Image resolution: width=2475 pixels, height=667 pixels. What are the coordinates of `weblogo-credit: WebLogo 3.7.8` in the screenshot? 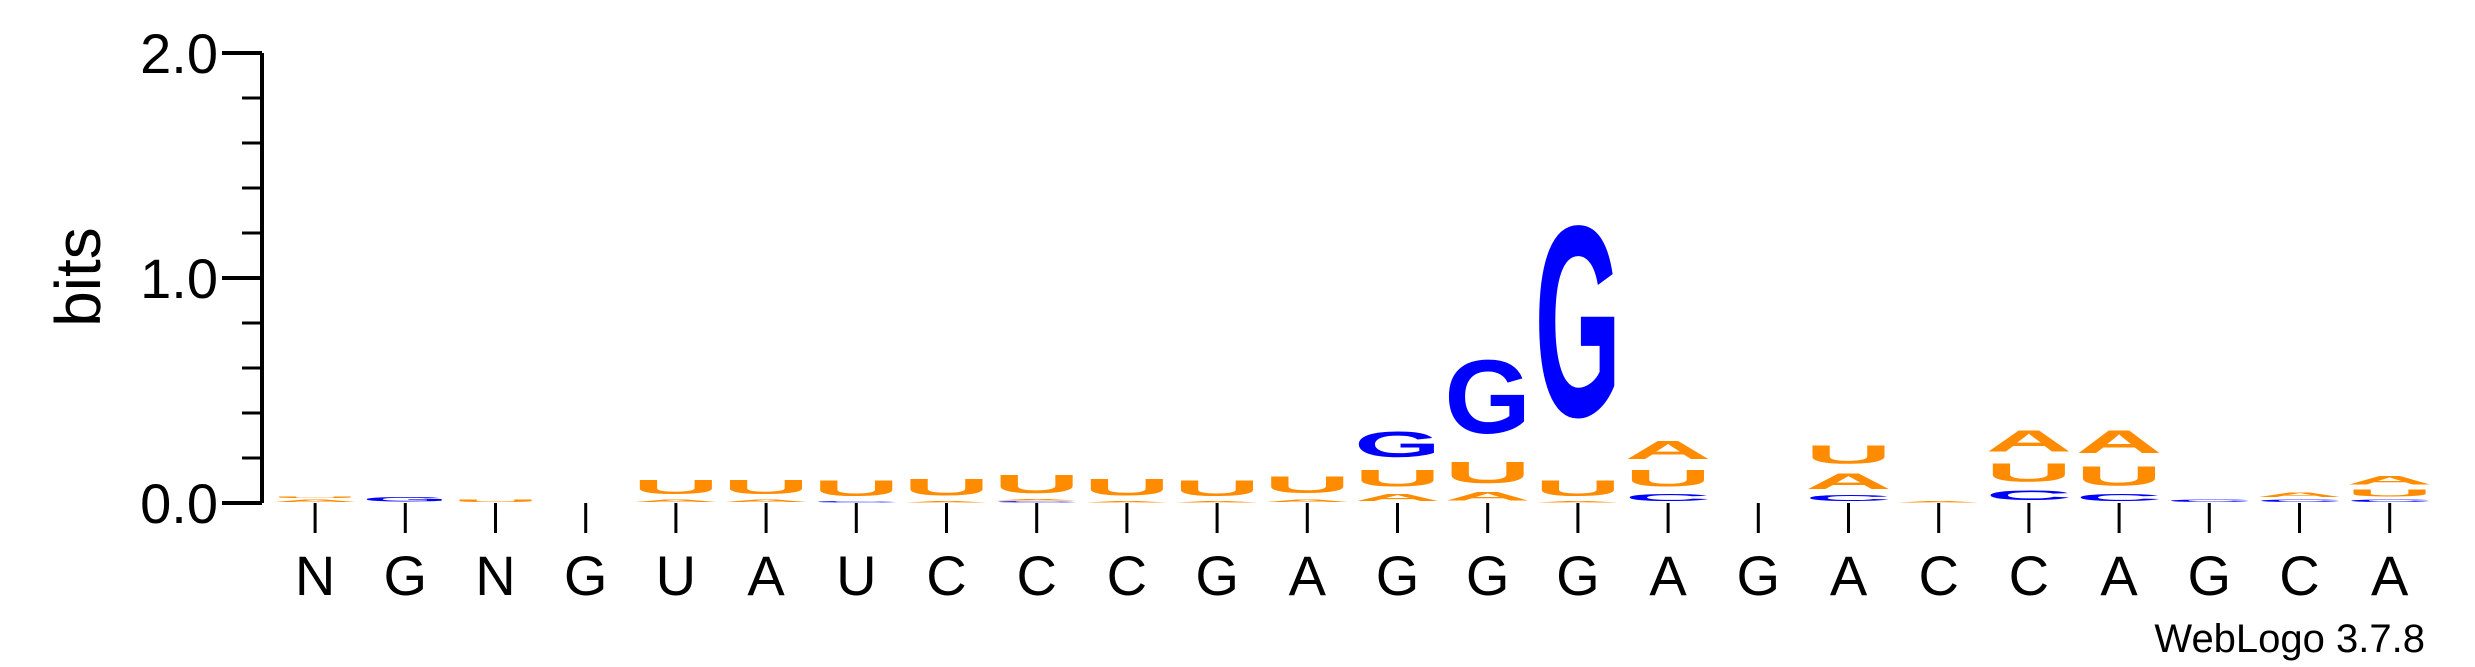 It's located at (2289, 639).